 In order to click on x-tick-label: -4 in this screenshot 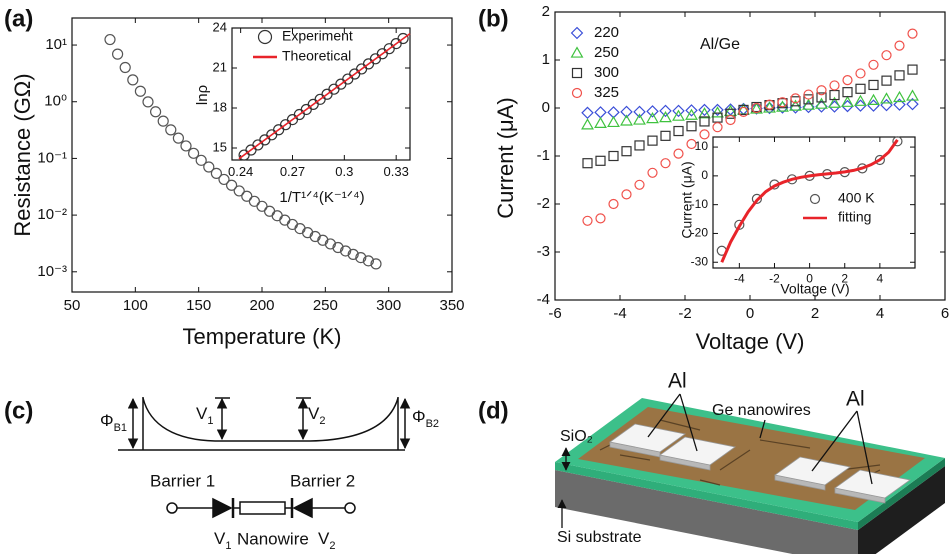, I will do `click(739, 279)`.